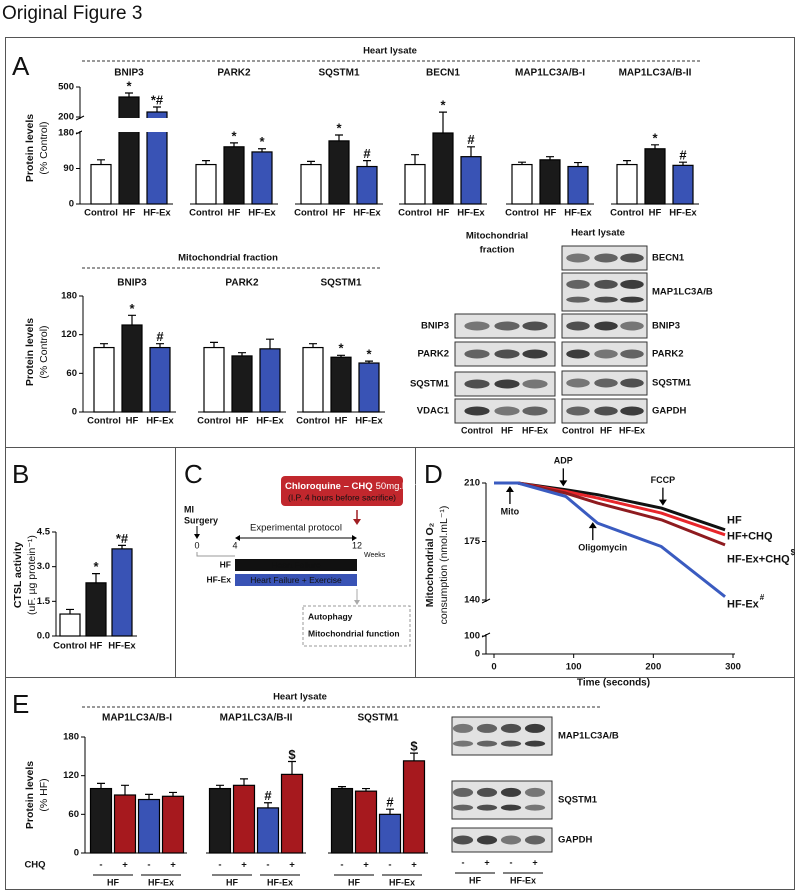 The width and height of the screenshot is (800, 896). Describe the element at coordinates (653, 667) in the screenshot. I see `x-tick-label: 200` at that location.